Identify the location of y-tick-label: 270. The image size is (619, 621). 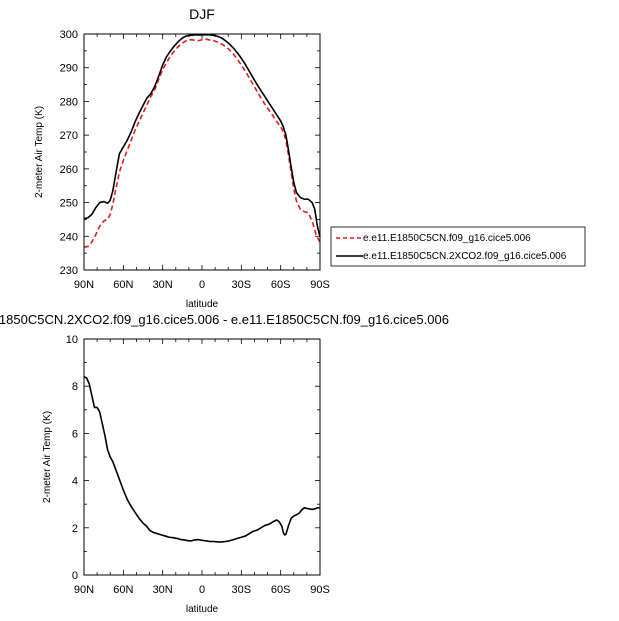
(69, 136).